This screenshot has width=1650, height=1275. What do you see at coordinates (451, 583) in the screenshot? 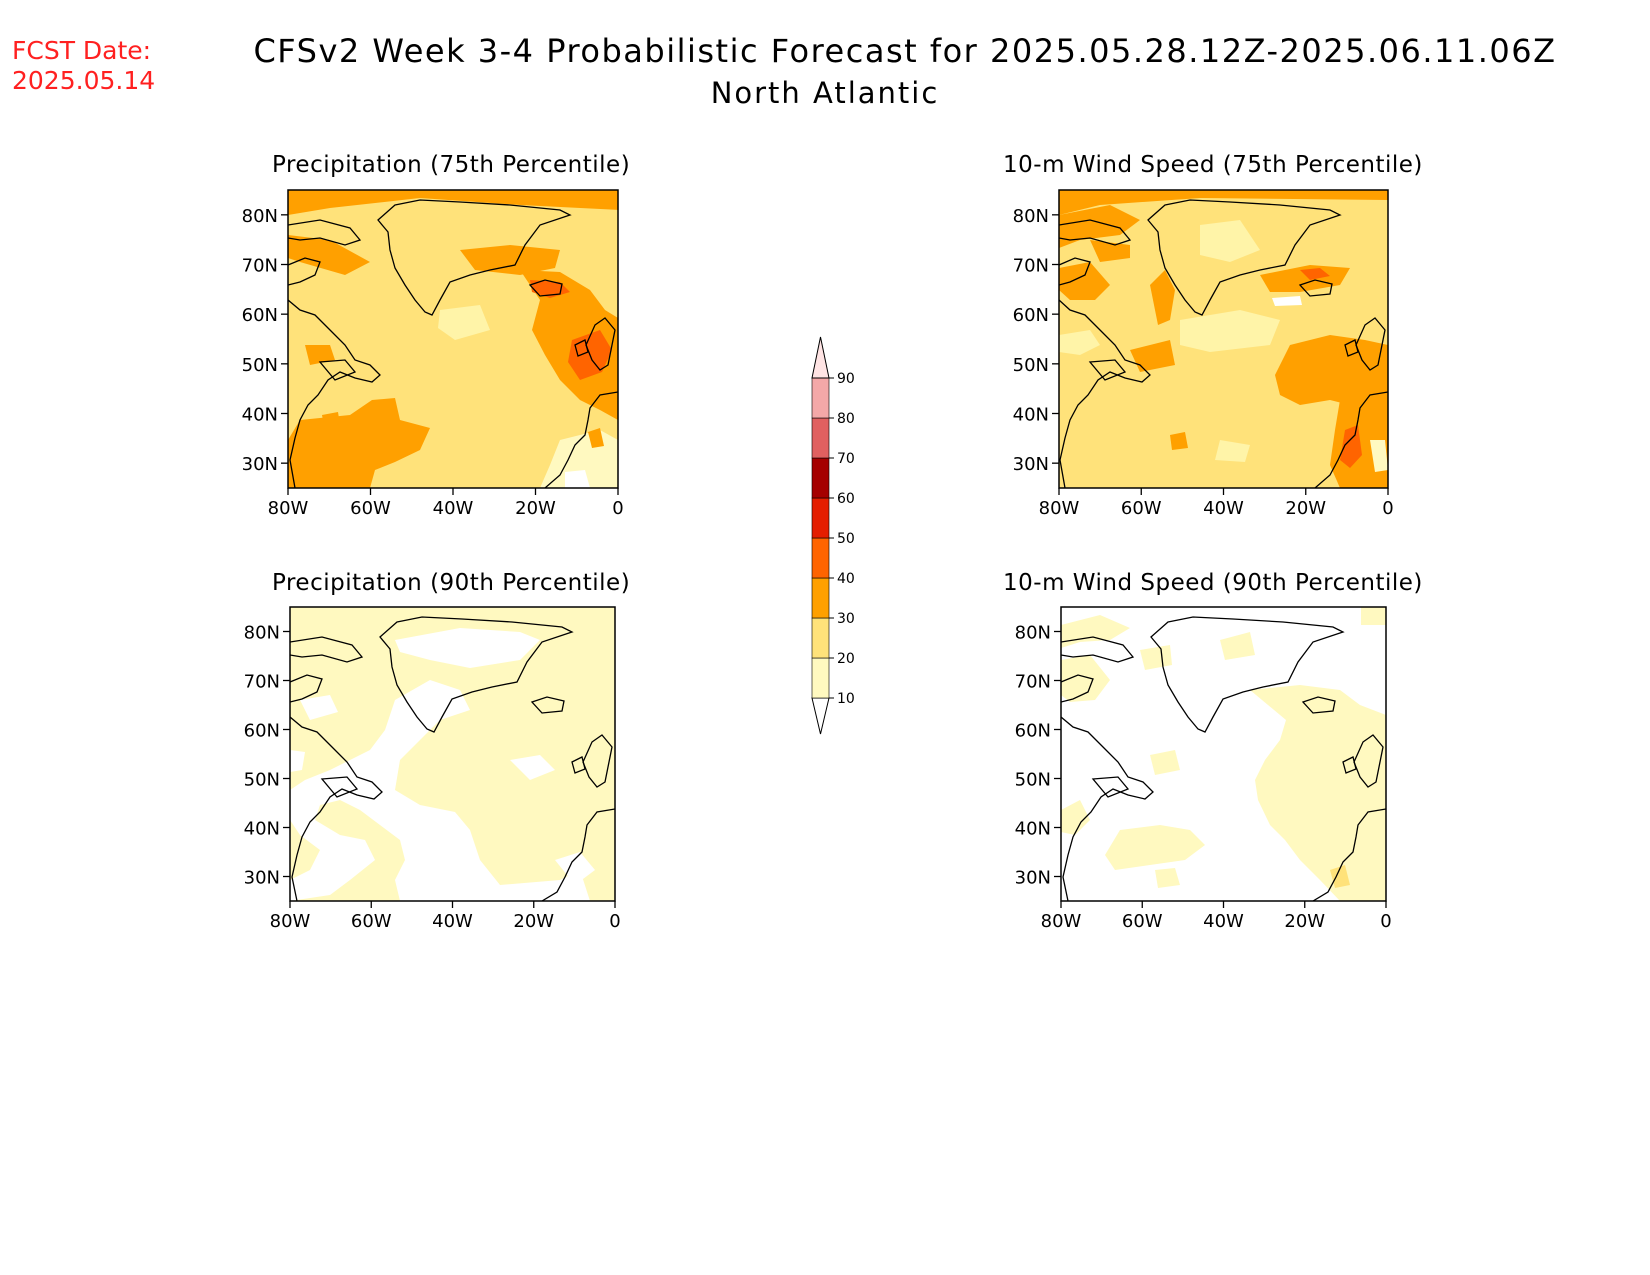
I see `panel-title-precip-90: Precipitation (90th Percentile)` at bounding box center [451, 583].